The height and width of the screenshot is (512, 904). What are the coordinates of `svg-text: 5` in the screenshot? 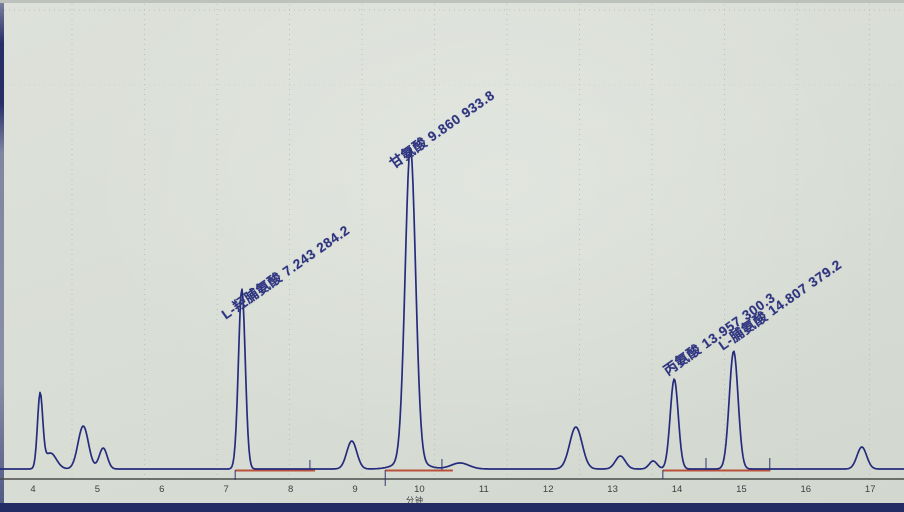 It's located at (97, 489).